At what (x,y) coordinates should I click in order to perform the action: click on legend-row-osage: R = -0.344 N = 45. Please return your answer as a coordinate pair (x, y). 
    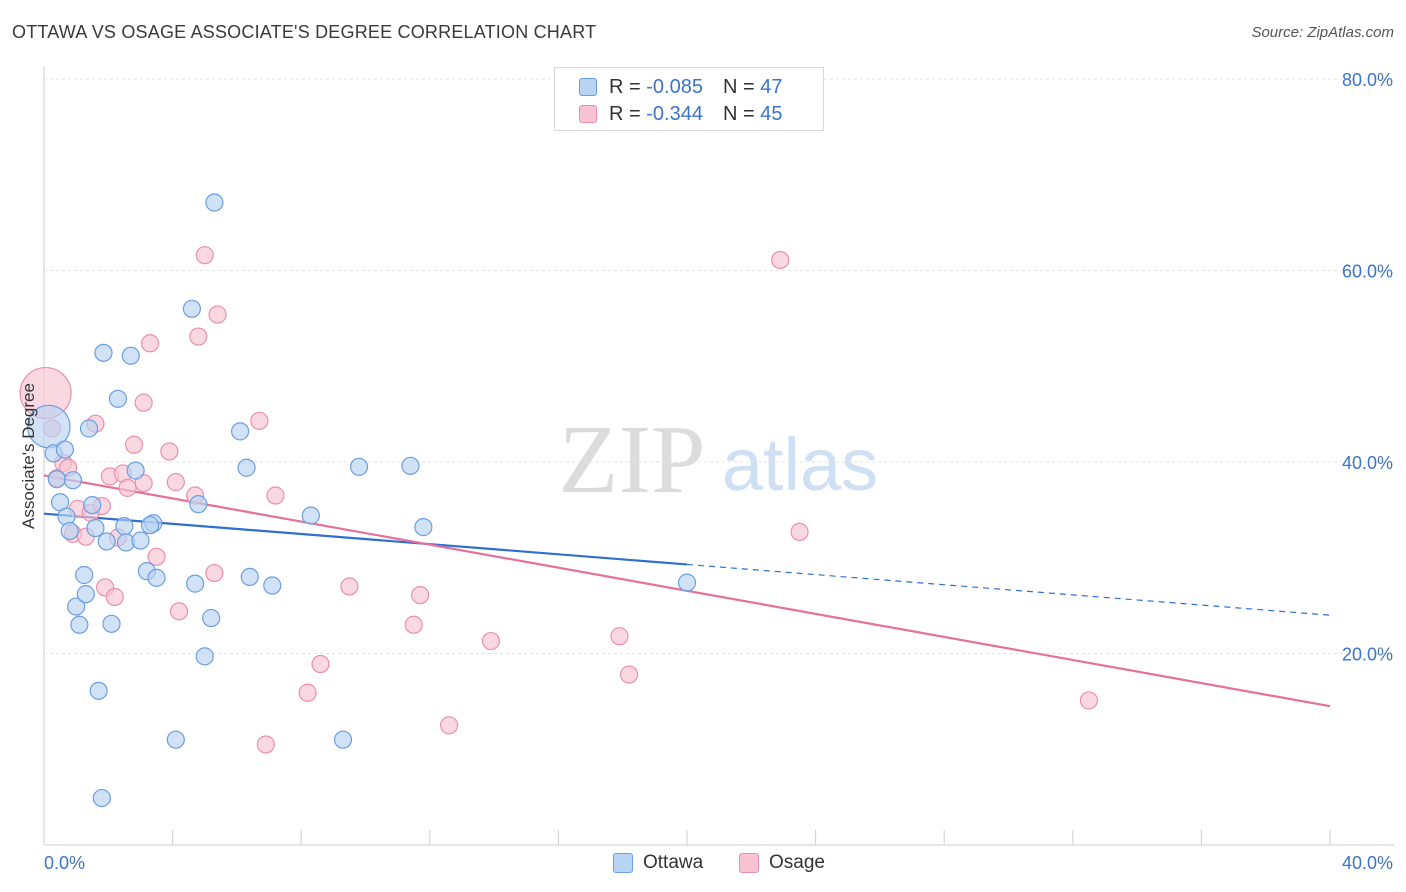
    Looking at the image, I should click on (680, 114).